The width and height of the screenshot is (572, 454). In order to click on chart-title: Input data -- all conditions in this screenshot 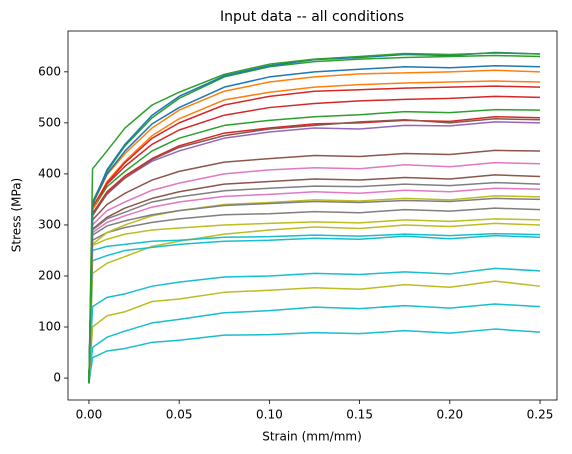, I will do `click(312, 17)`.